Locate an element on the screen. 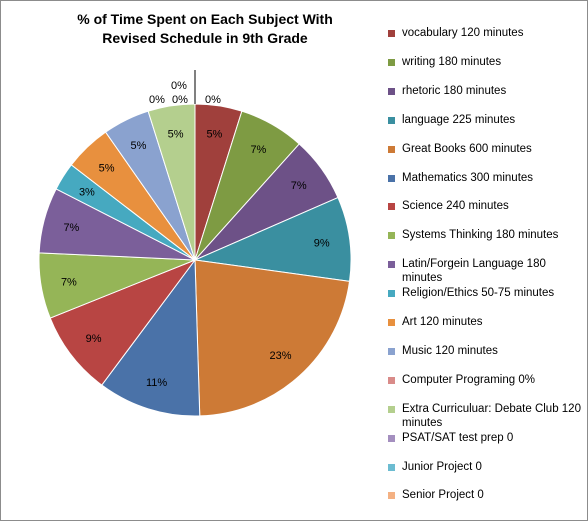  legend-label: Great Books 600 minutes is located at coordinates (467, 148).